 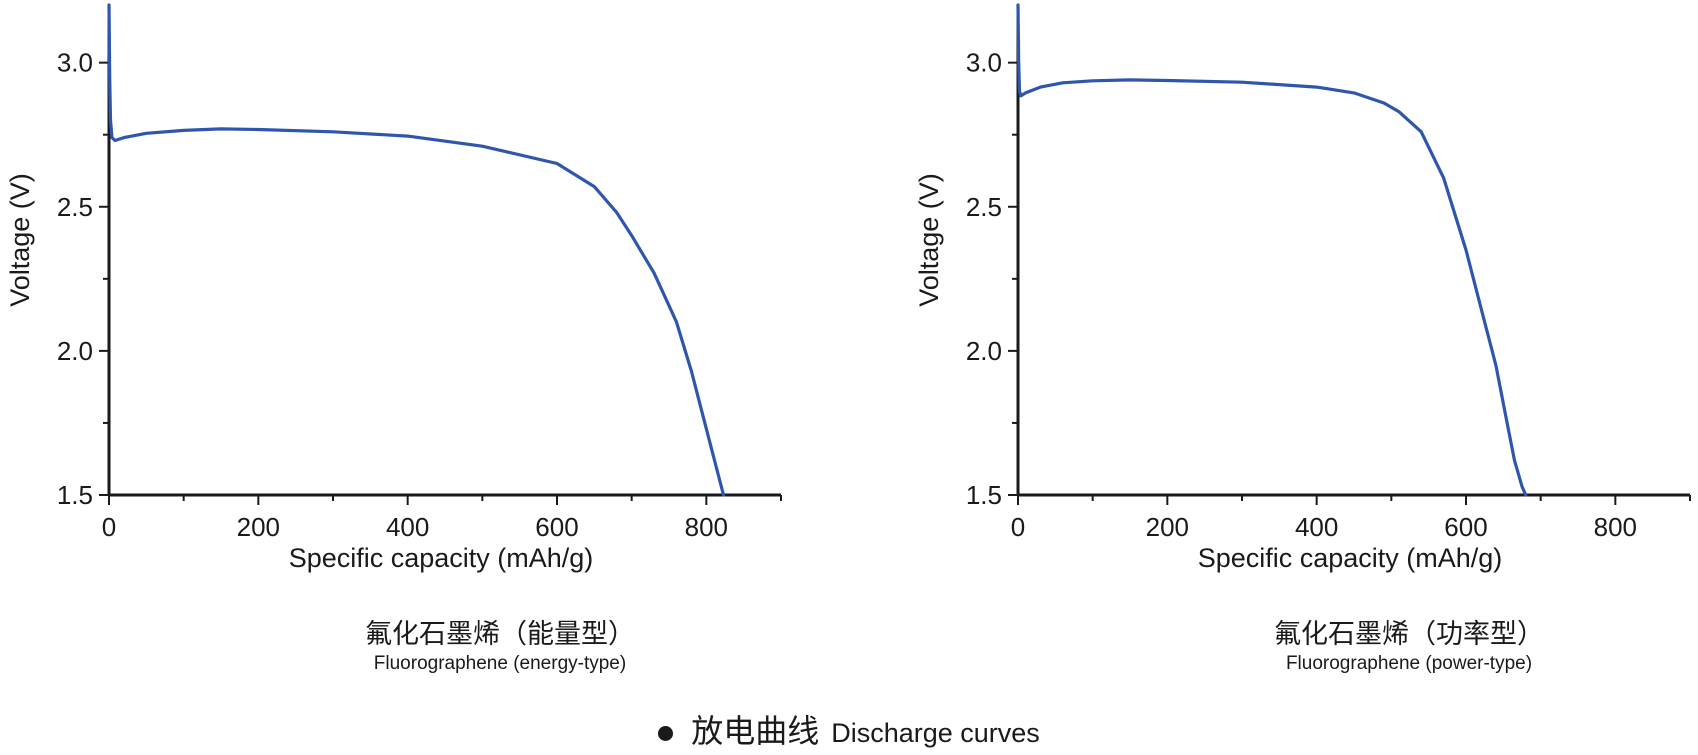 What do you see at coordinates (1316, 527) in the screenshot?
I see `chart-2-x-tick-label: 400` at bounding box center [1316, 527].